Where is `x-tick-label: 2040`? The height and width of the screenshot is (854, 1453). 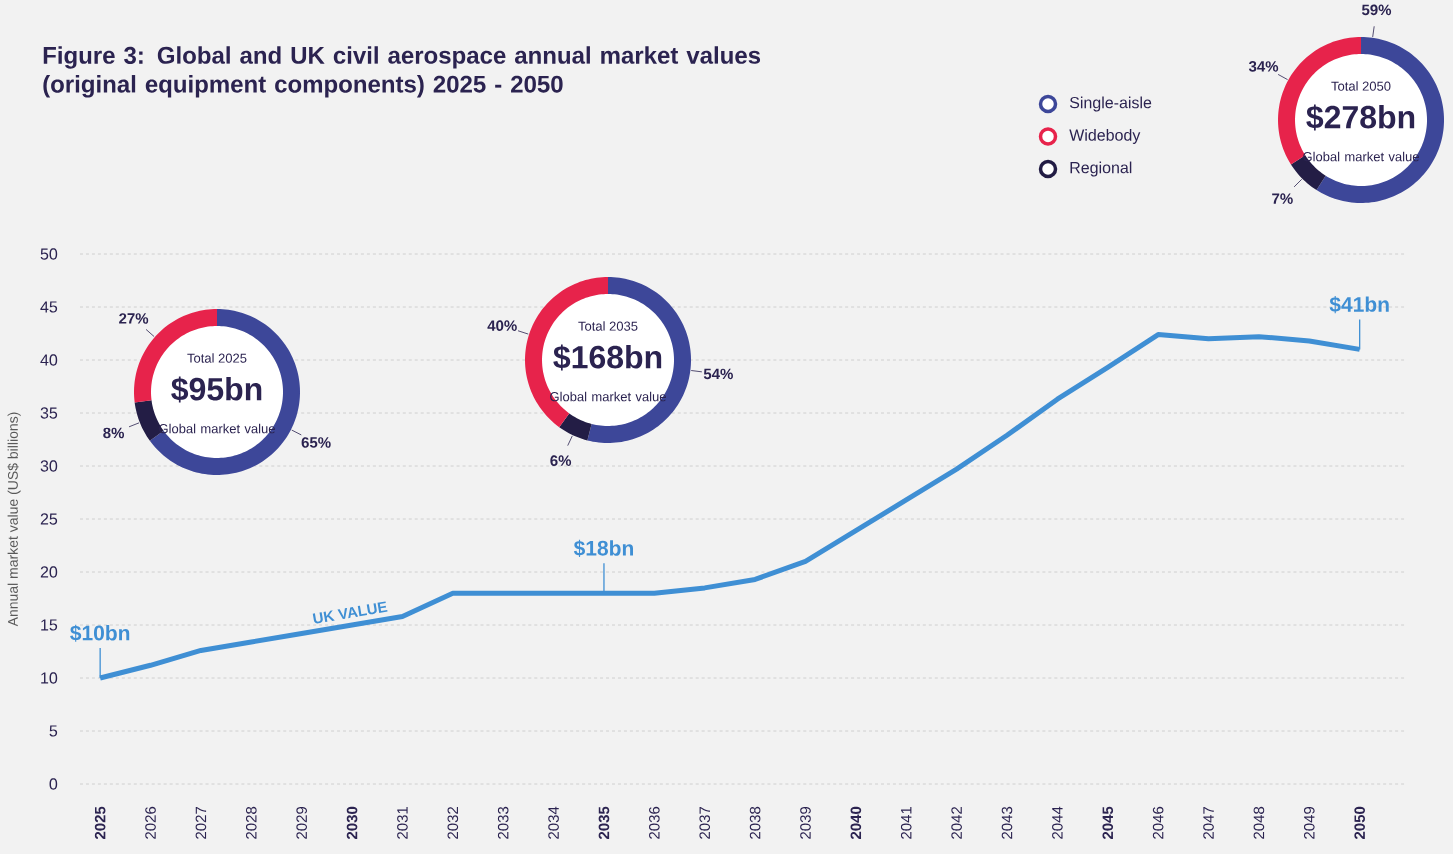
x-tick-label: 2040 is located at coordinates (856, 823).